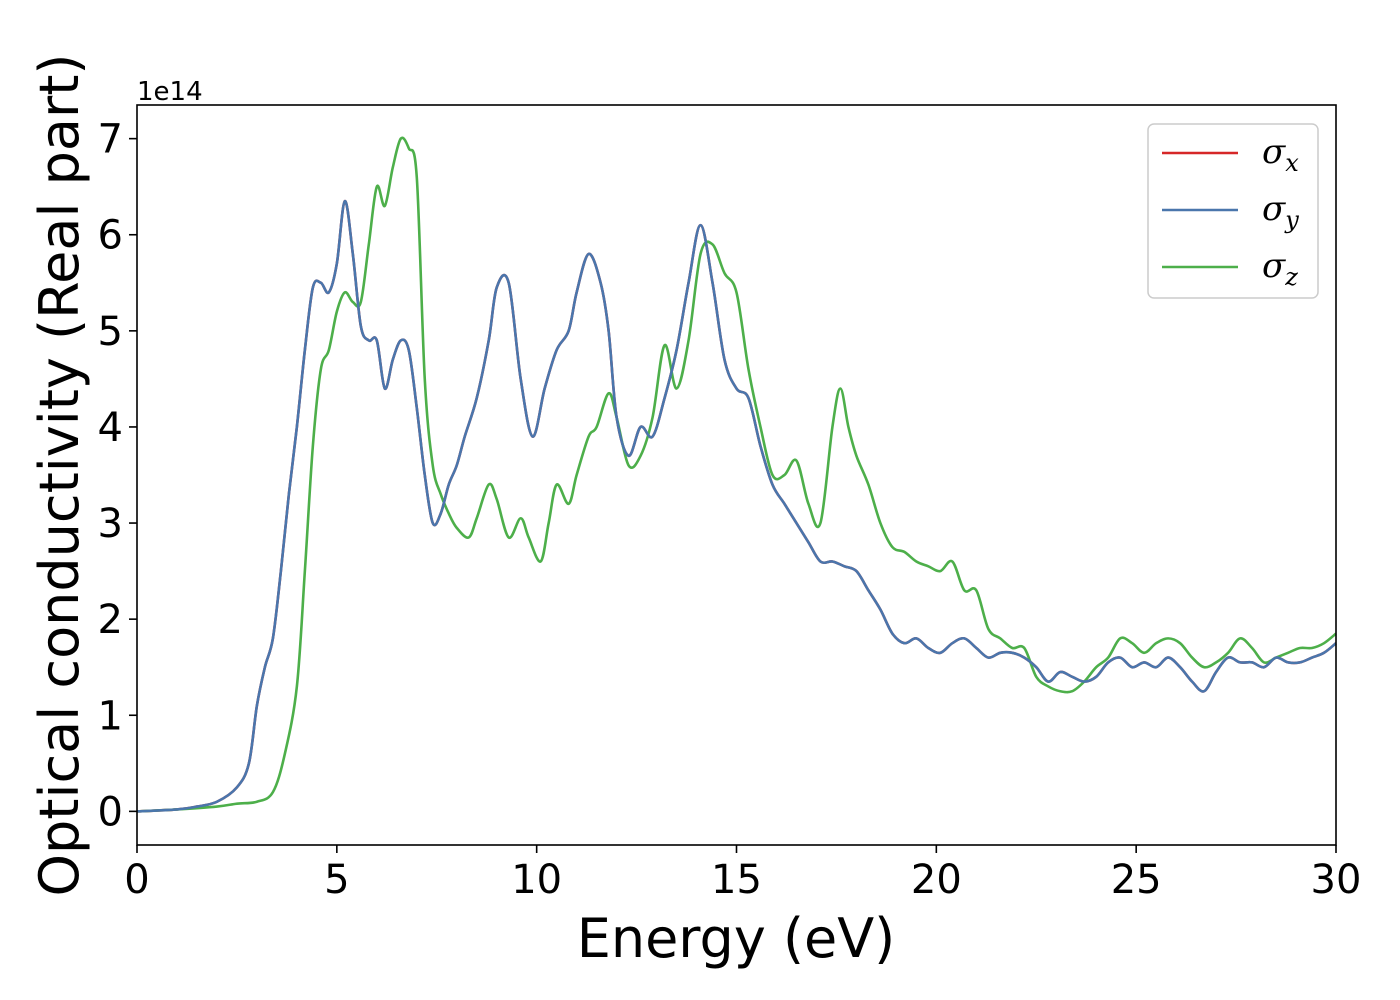 Image resolution: width=1400 pixels, height=1000 pixels. What do you see at coordinates (110, 236) in the screenshot?
I see `y-tick-label: 6` at bounding box center [110, 236].